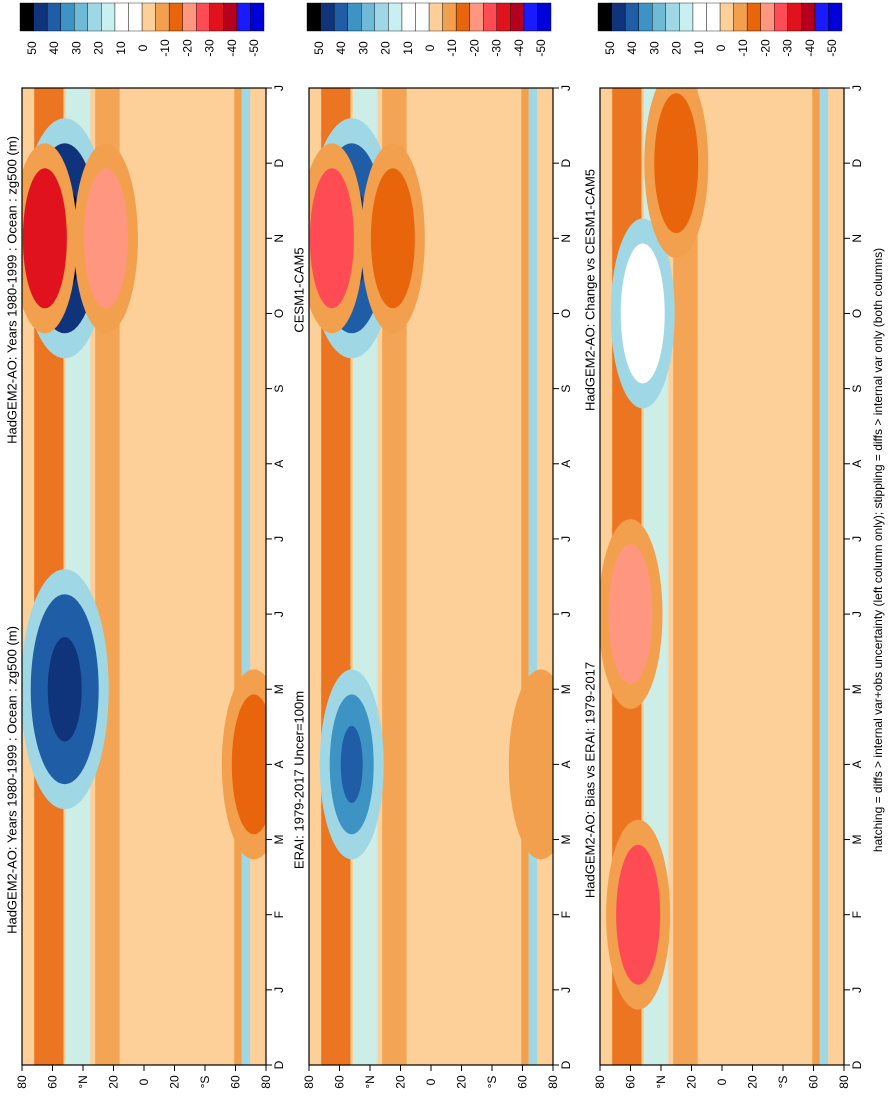  What do you see at coordinates (590, 780) in the screenshot?
I see `panel-title: HadGEM2-AO: Bias vs ERAI: 1979-2017` at bounding box center [590, 780].